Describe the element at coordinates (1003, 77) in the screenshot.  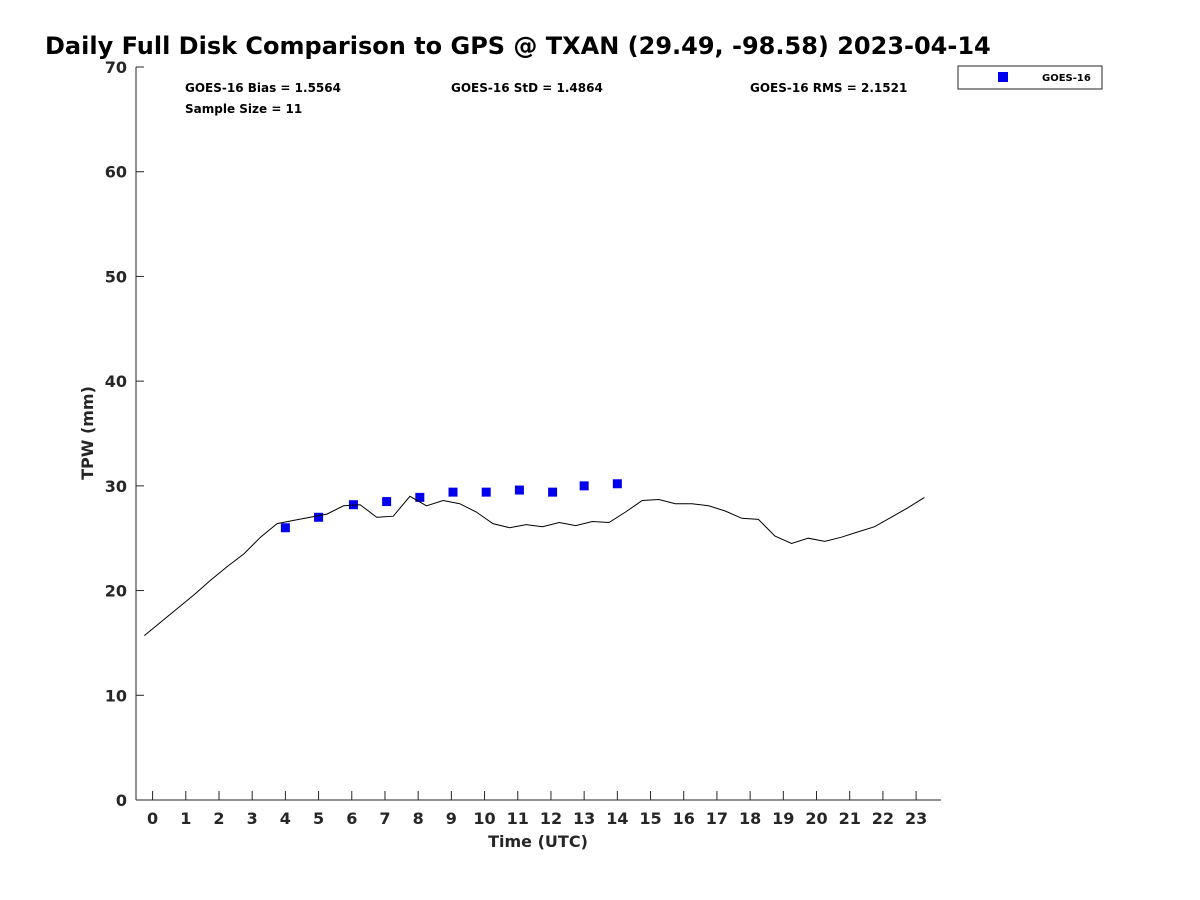
I see `legend-marker-goes16` at that location.